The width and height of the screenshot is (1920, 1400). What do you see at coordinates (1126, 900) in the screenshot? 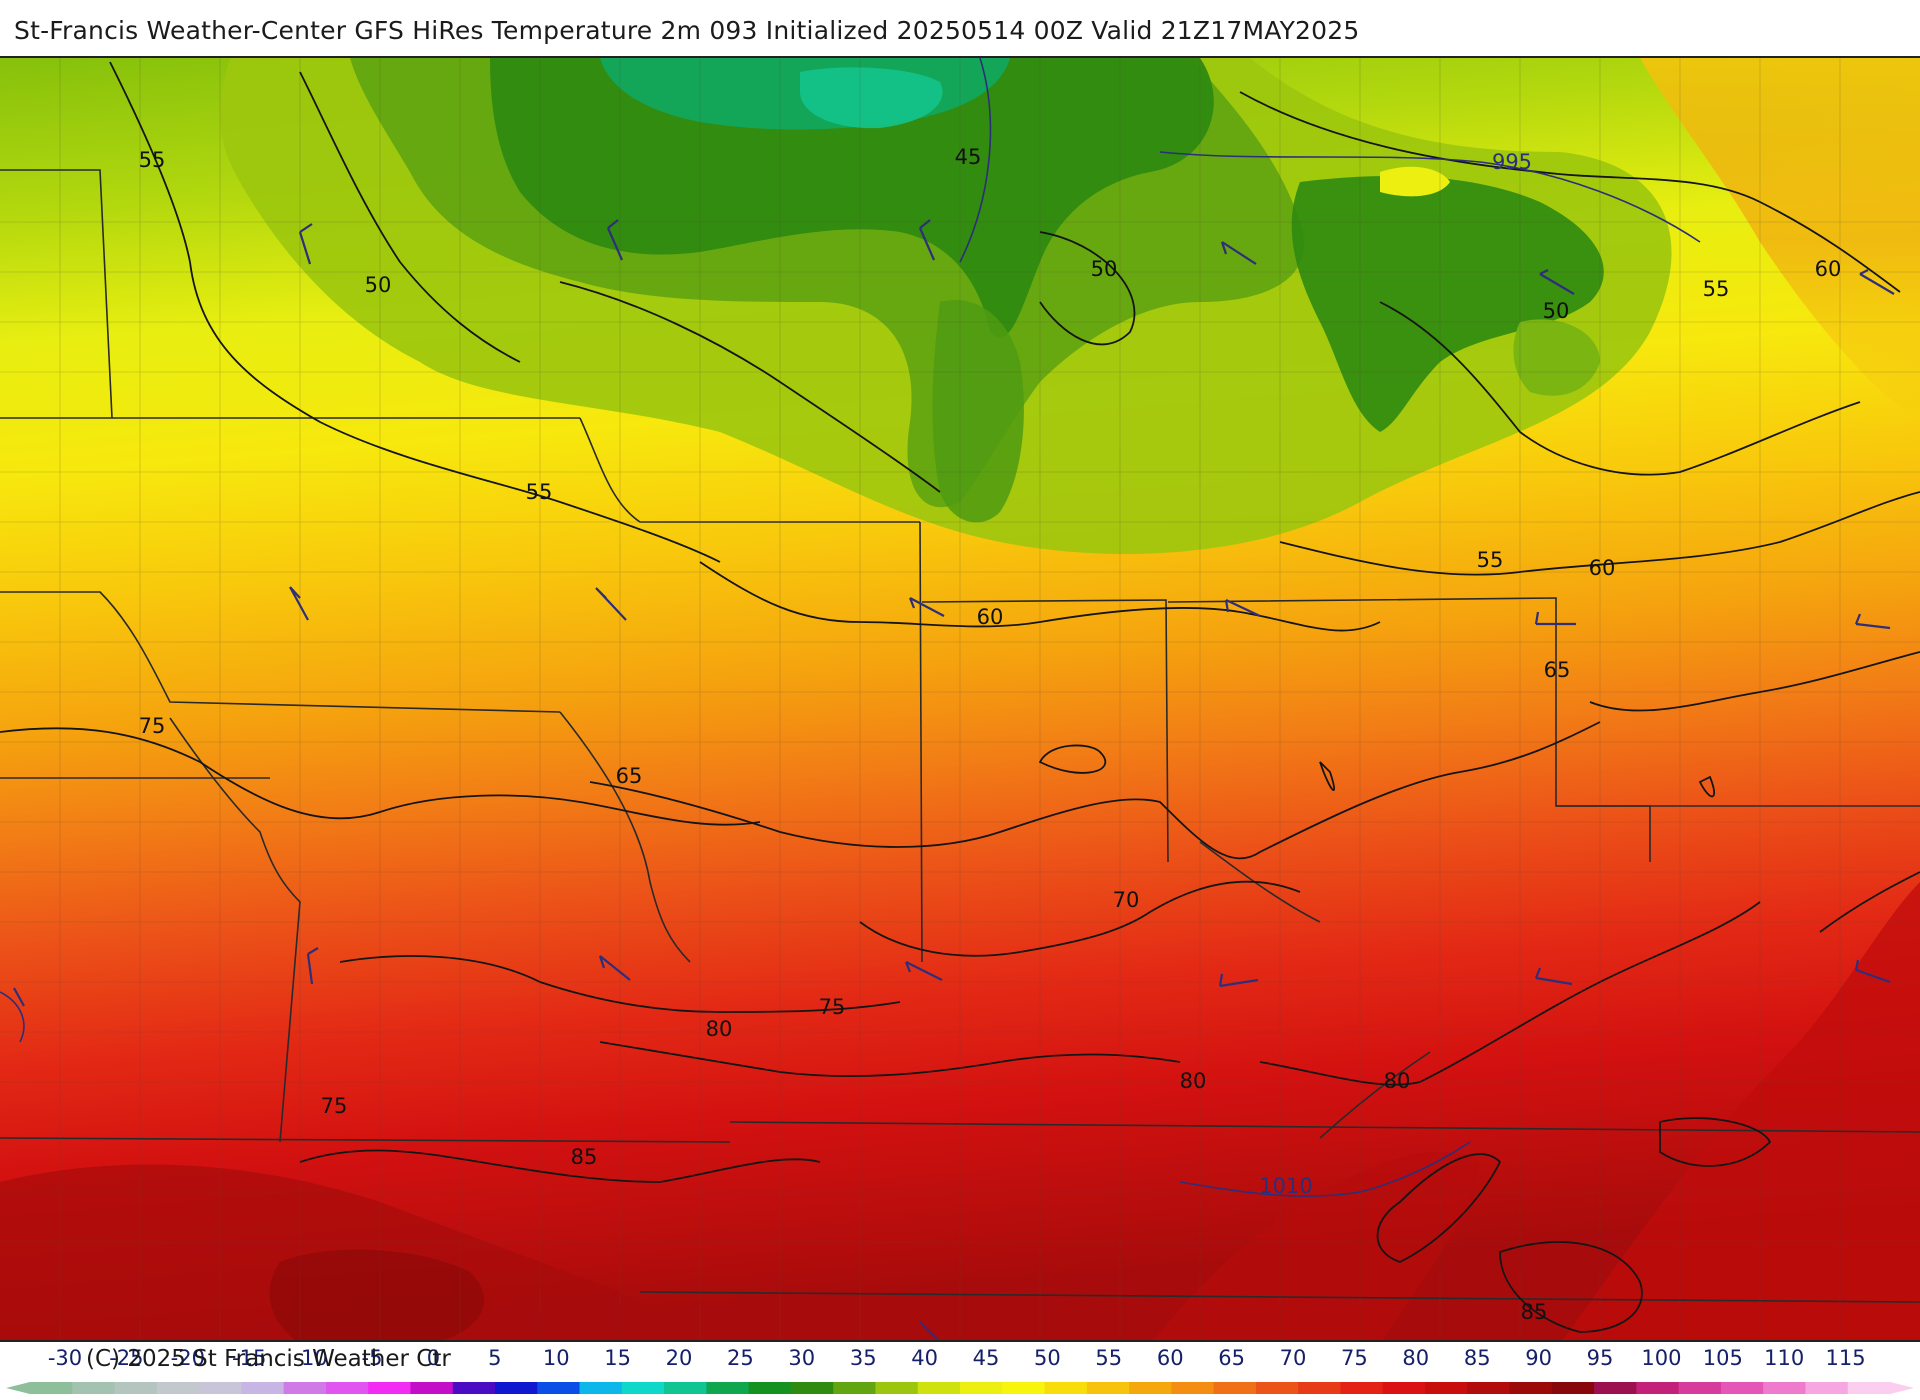
I see `isotherm-label: 70` at bounding box center [1126, 900].